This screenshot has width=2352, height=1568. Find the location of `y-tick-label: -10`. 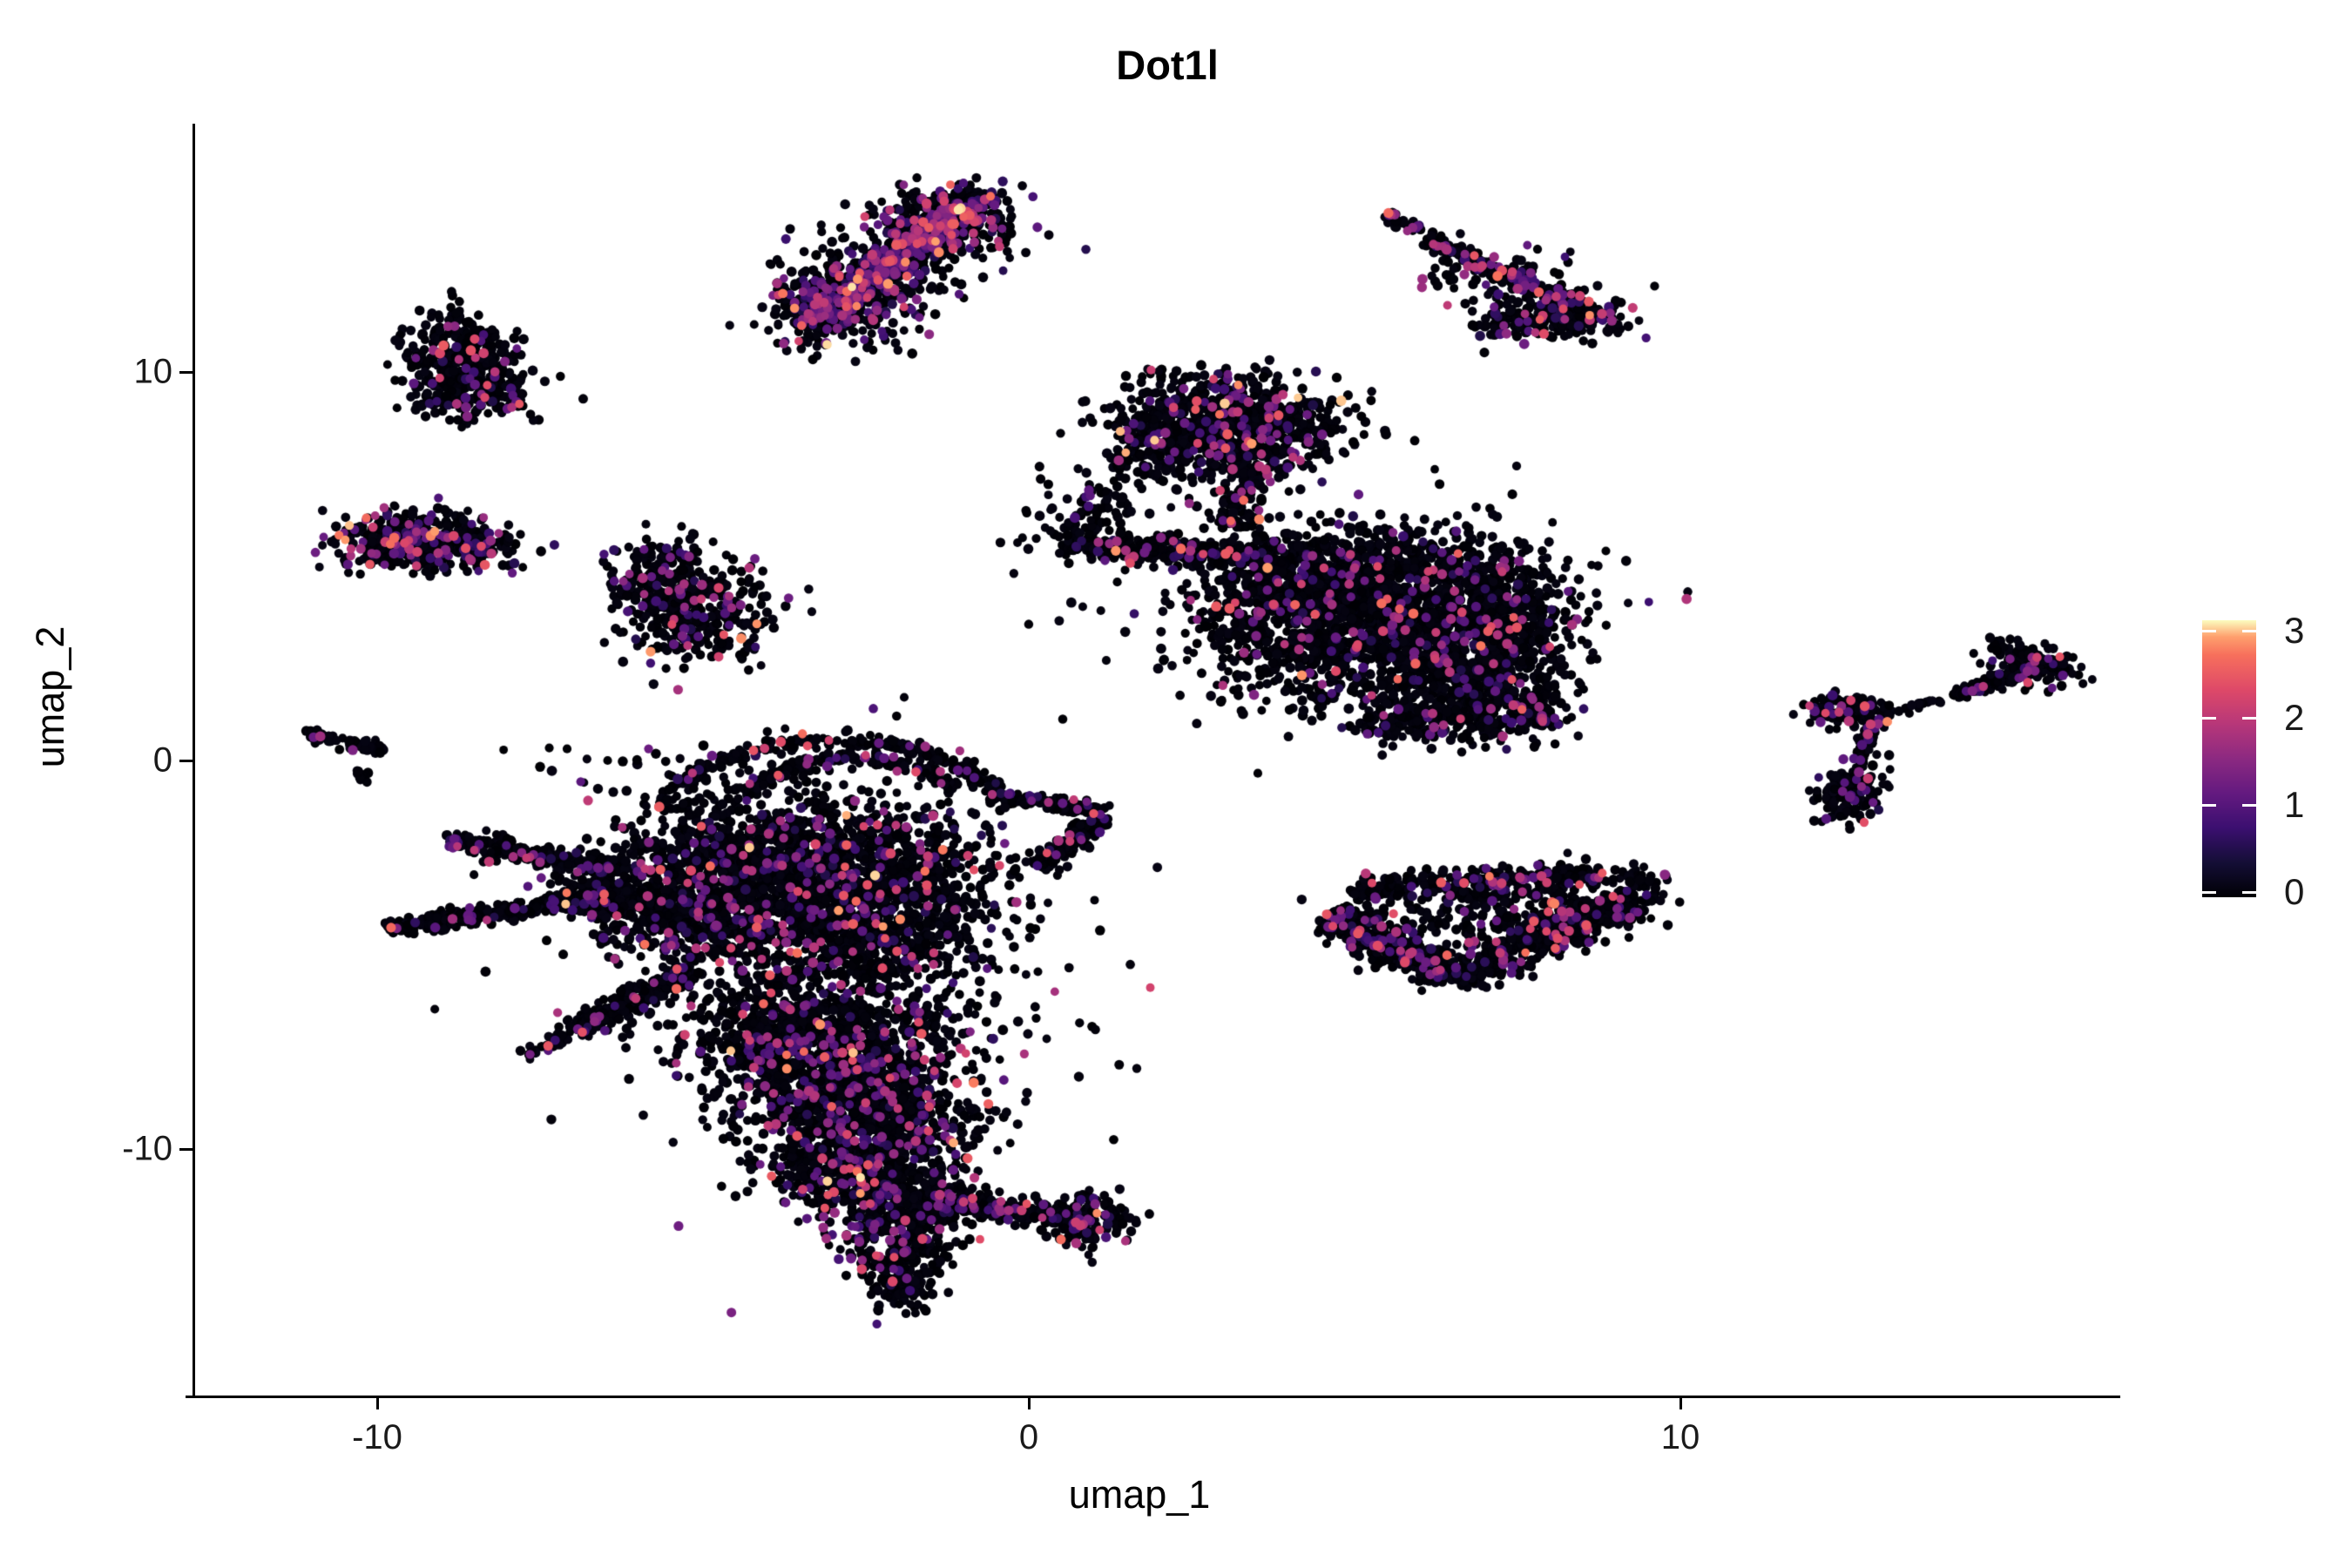

y-tick-label: -10 is located at coordinates (147, 1148).